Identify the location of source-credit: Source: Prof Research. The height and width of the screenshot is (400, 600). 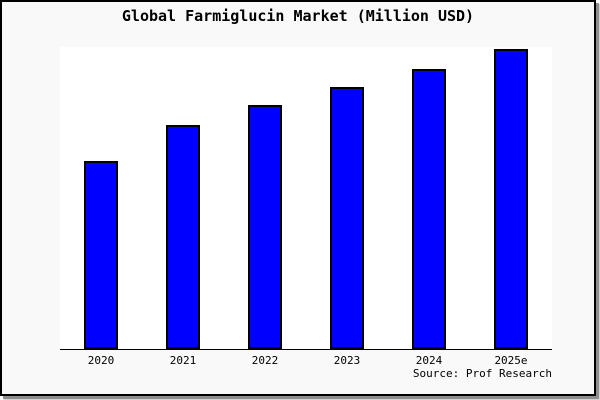
(482, 373).